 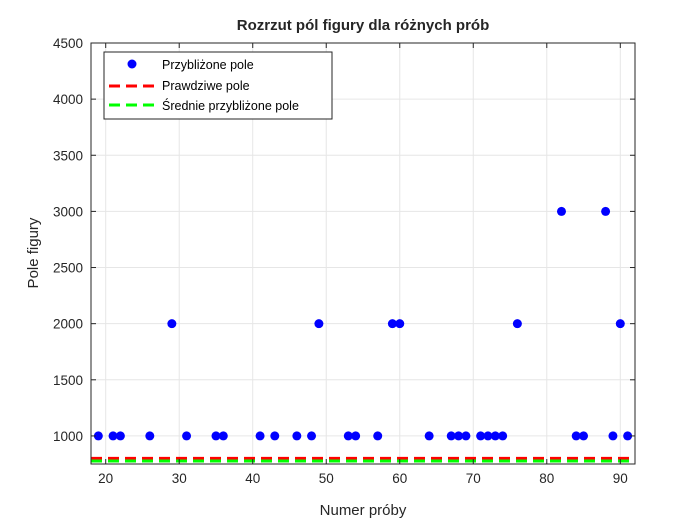 What do you see at coordinates (68, 380) in the screenshot?
I see `y-tick-label: 1500` at bounding box center [68, 380].